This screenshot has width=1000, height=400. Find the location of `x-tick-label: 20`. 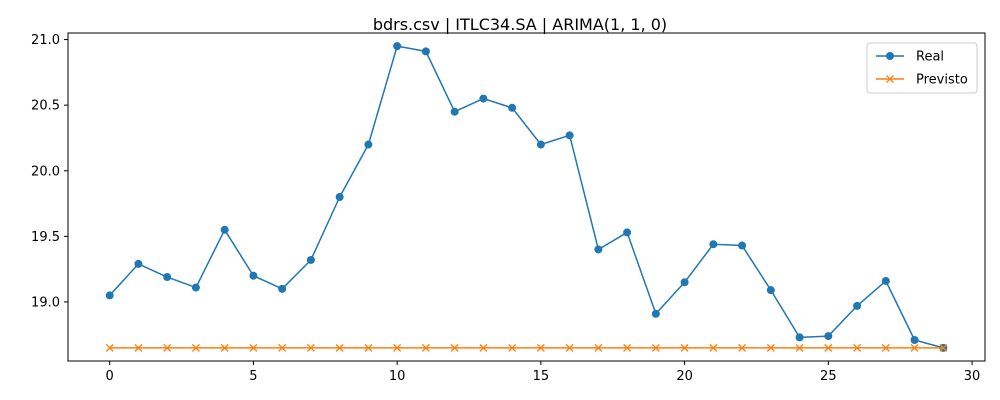

x-tick-label: 20 is located at coordinates (684, 376).